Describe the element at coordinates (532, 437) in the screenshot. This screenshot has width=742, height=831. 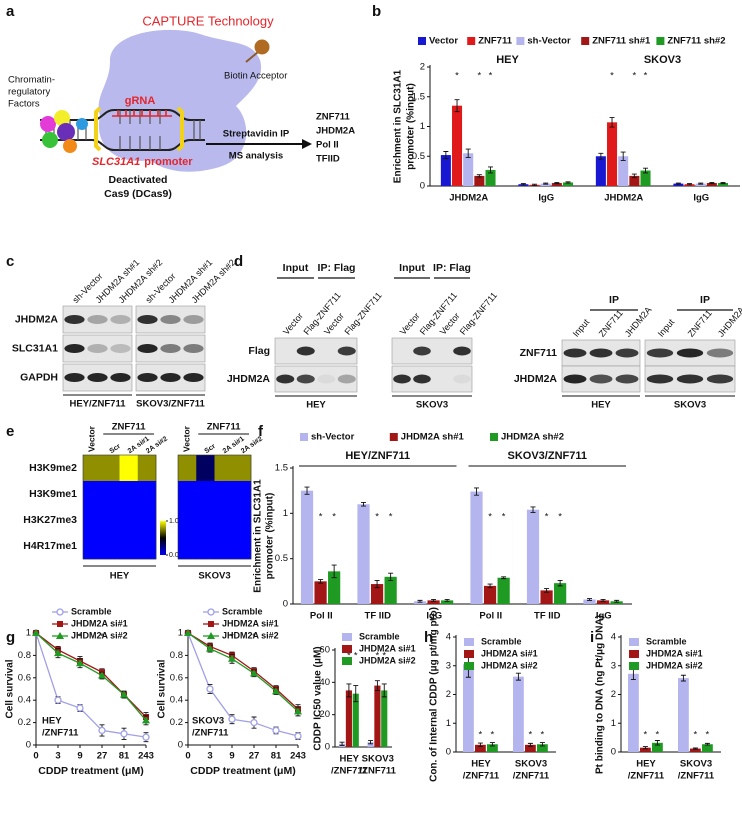
I see `legend-label: JHDM2A sh#2` at that location.